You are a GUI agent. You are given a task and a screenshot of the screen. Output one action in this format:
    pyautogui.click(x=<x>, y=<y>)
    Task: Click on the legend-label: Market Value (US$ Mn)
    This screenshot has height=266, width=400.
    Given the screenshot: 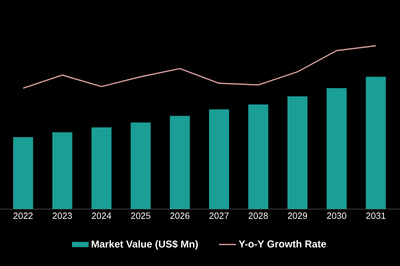 What is the action you would take?
    pyautogui.click(x=145, y=245)
    